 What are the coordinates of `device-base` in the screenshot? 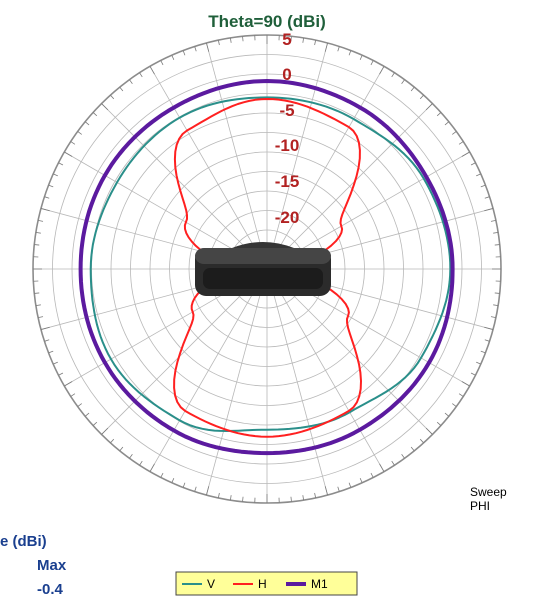 It's located at (263, 278).